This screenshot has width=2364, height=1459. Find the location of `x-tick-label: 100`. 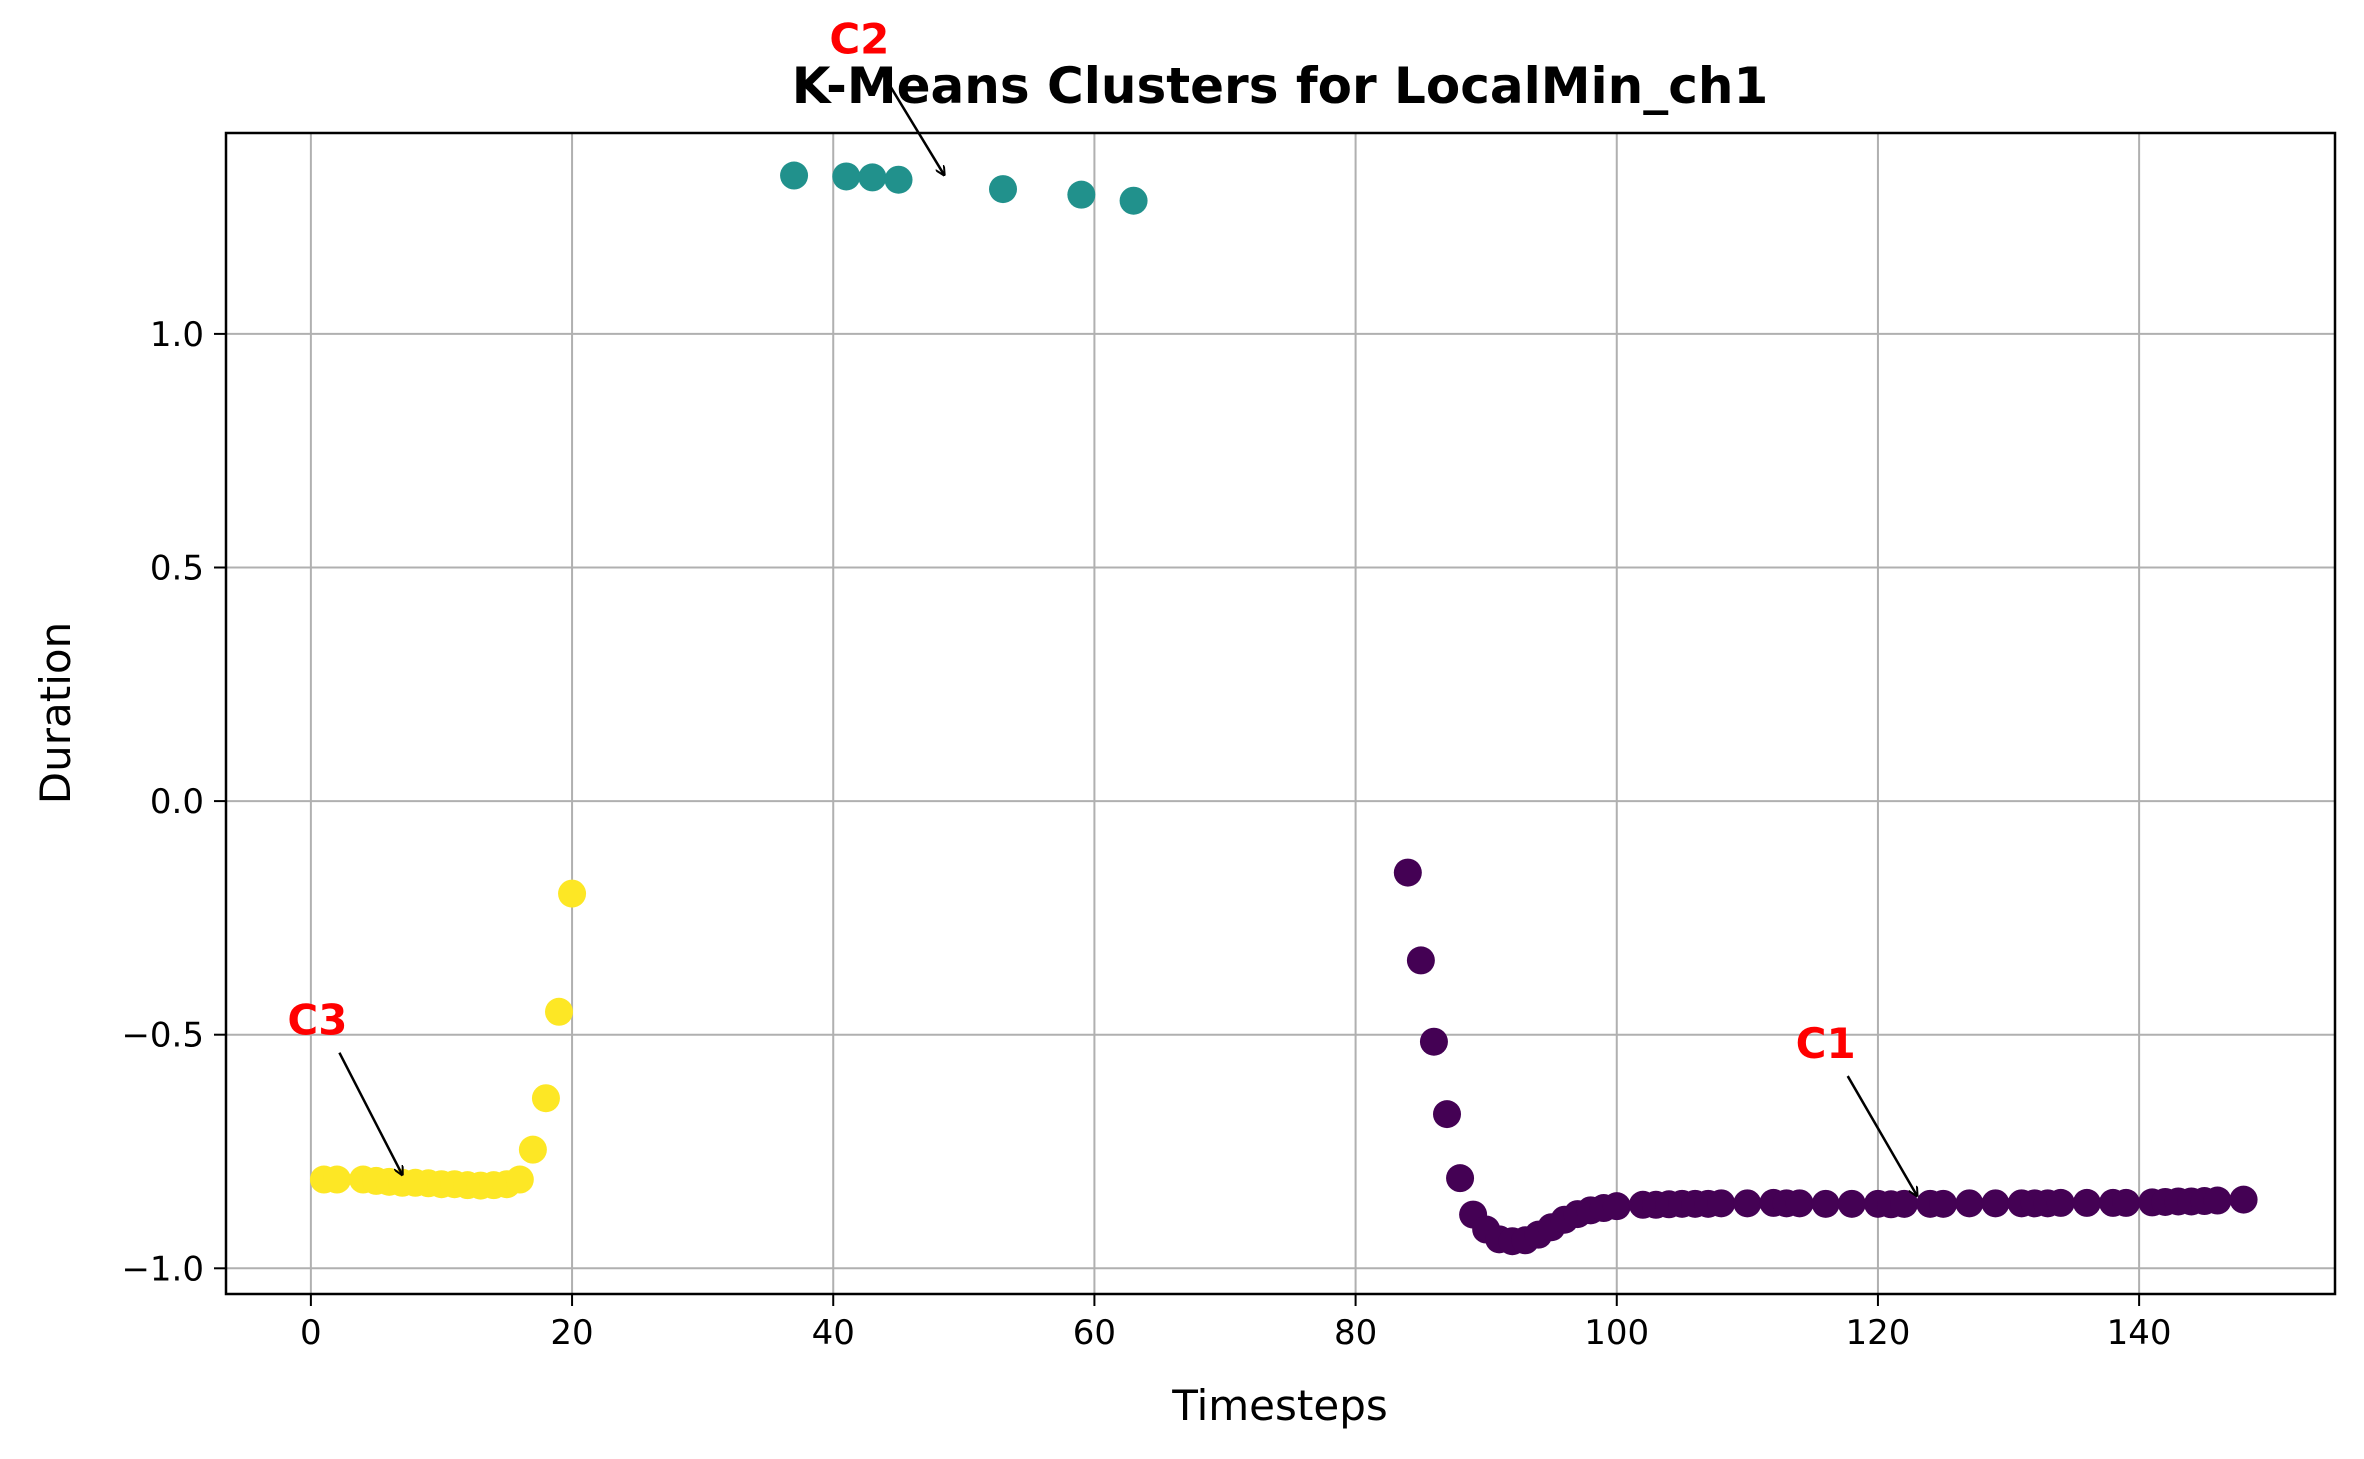

x-tick-label: 100 is located at coordinates (1616, 1333).